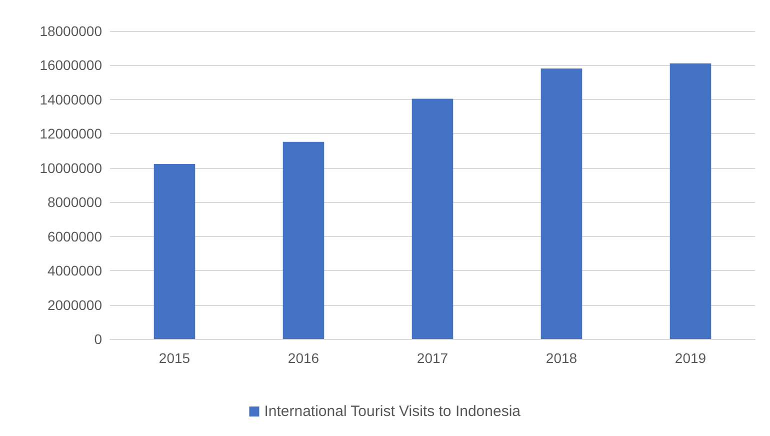 Image resolution: width=770 pixels, height=436 pixels. Describe the element at coordinates (74, 236) in the screenshot. I see `y-tick-label: 6000000` at that location.